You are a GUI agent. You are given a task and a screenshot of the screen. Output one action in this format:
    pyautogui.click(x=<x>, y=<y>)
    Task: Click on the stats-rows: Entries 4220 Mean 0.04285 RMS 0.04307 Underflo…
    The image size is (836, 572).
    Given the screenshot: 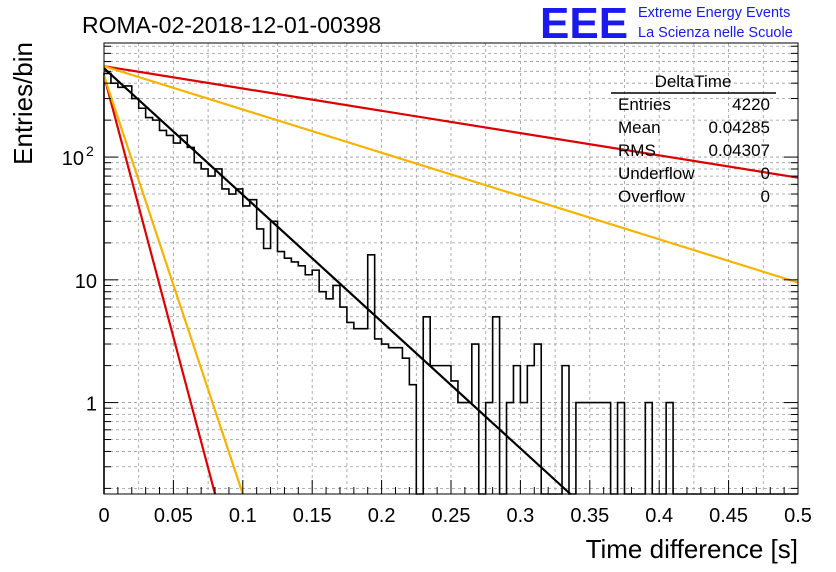 What is the action you would take?
    pyautogui.click(x=694, y=150)
    